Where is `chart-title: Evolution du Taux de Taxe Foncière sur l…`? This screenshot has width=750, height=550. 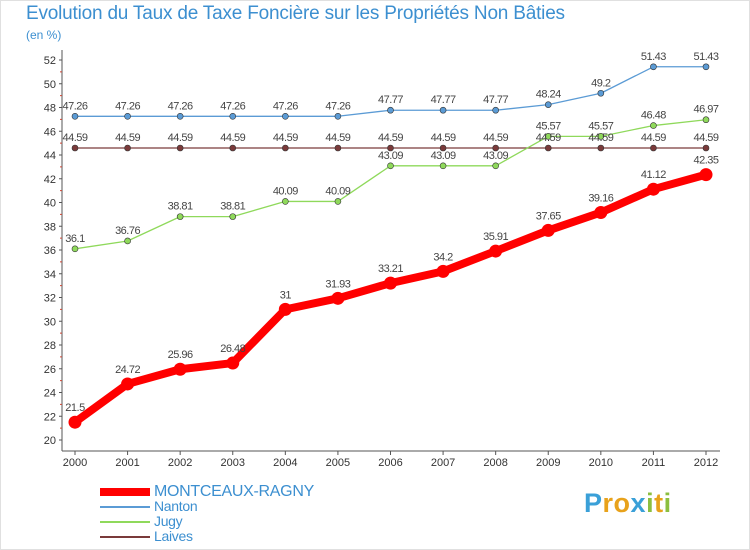 chart-title: Evolution du Taux de Taxe Foncière sur l… is located at coordinates (295, 13).